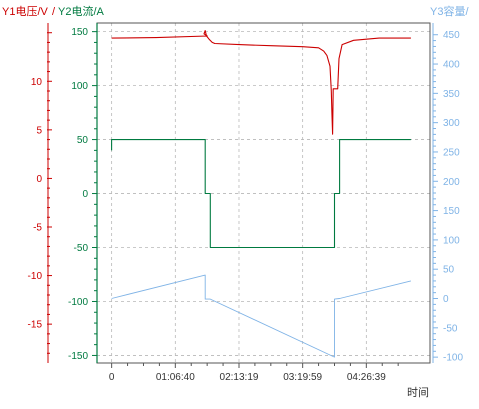 The image size is (479, 409). Describe the element at coordinates (40, 193) in the screenshot. I see `y1-axis: 10 5 0 -5 -10 -15` at that location.